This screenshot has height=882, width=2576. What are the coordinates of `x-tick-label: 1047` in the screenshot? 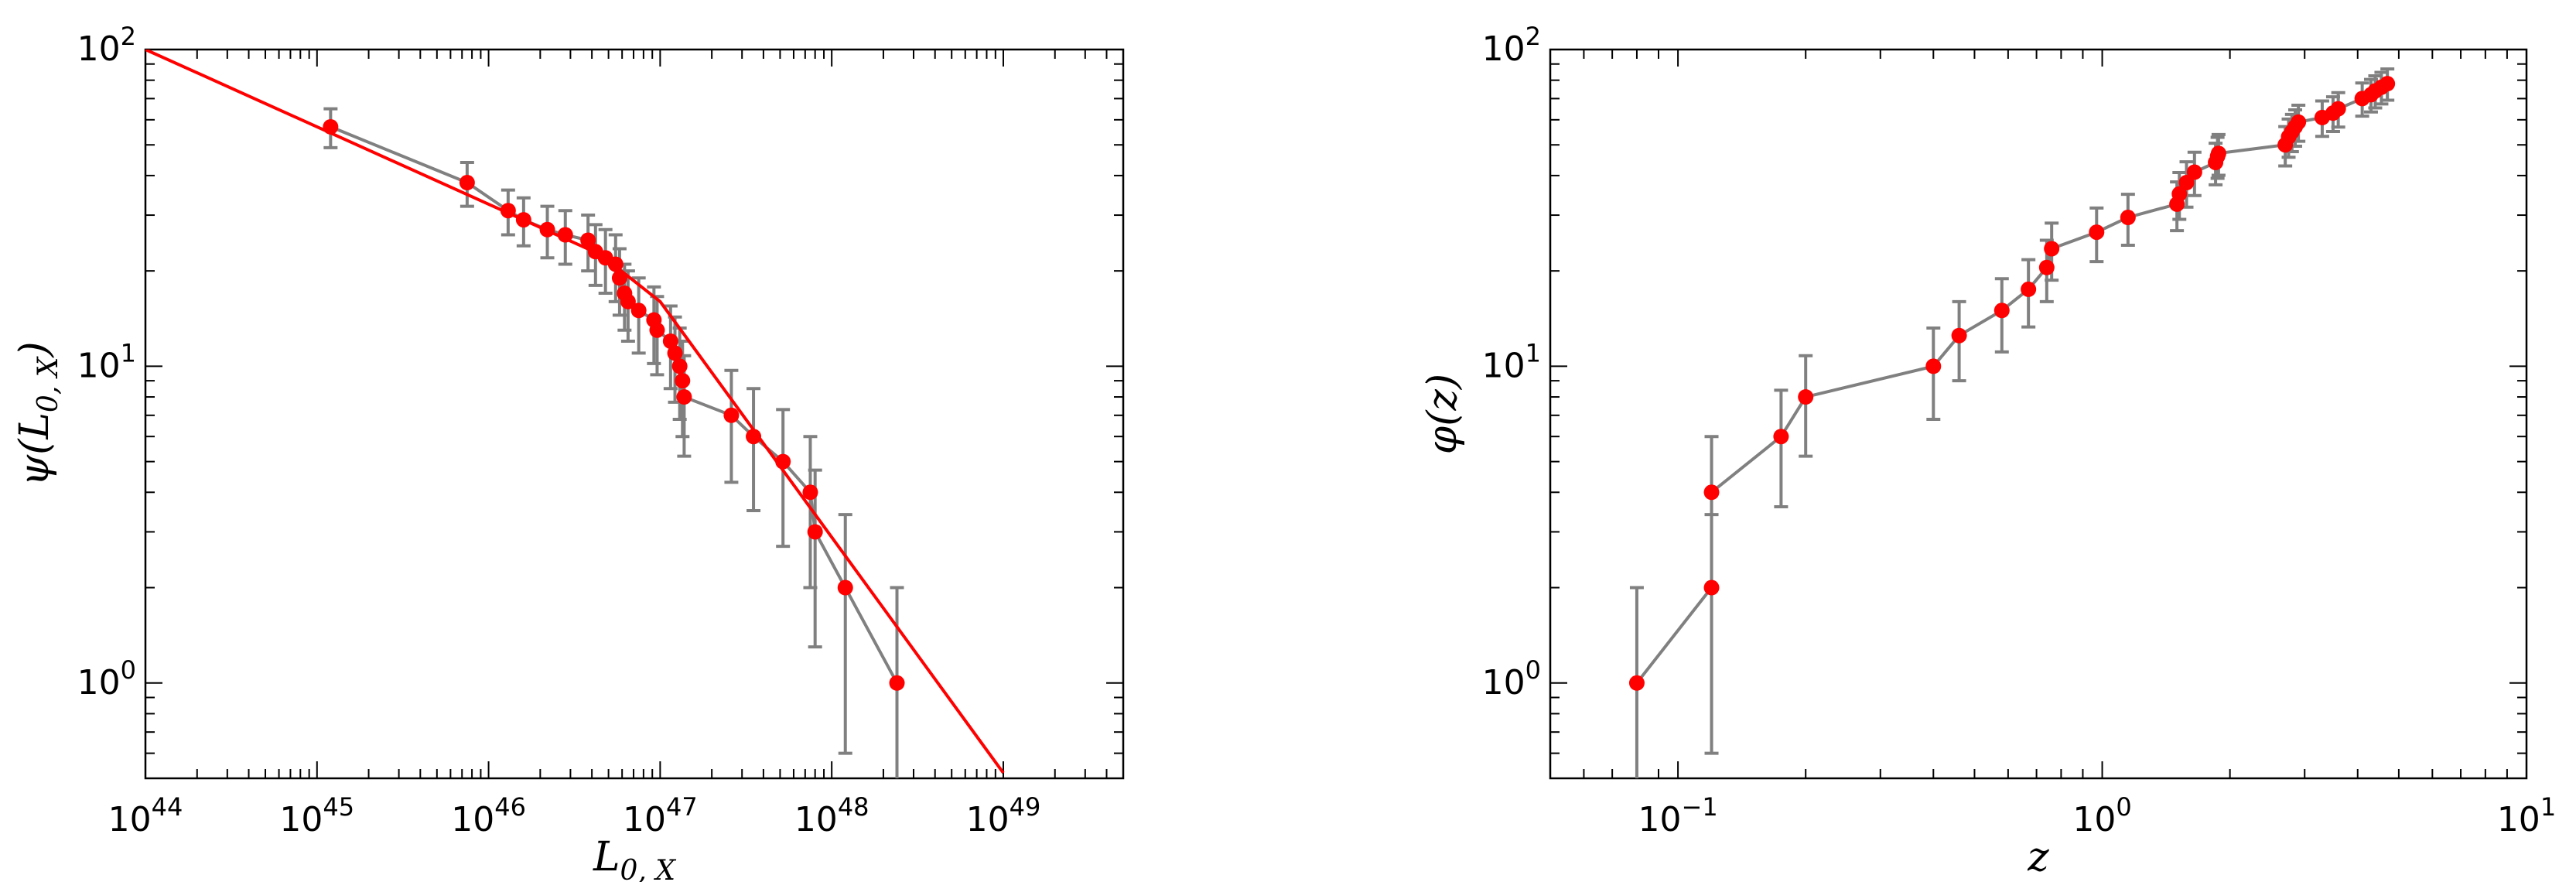 It's located at (660, 815).